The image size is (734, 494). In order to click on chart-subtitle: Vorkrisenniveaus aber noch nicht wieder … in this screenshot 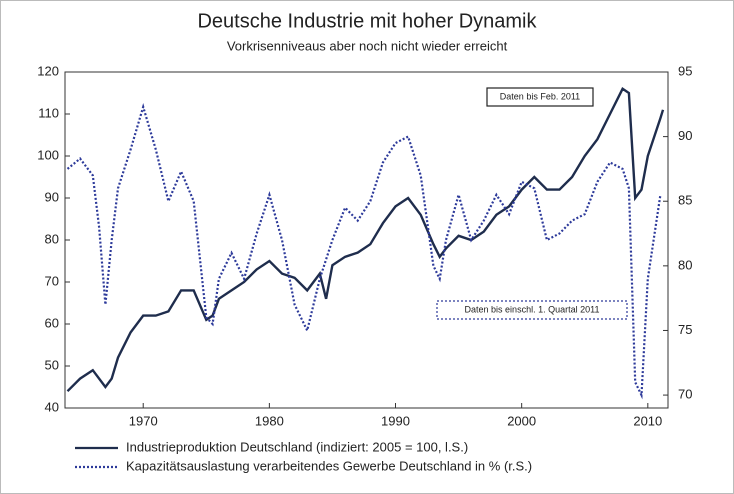, I will do `click(367, 45)`.